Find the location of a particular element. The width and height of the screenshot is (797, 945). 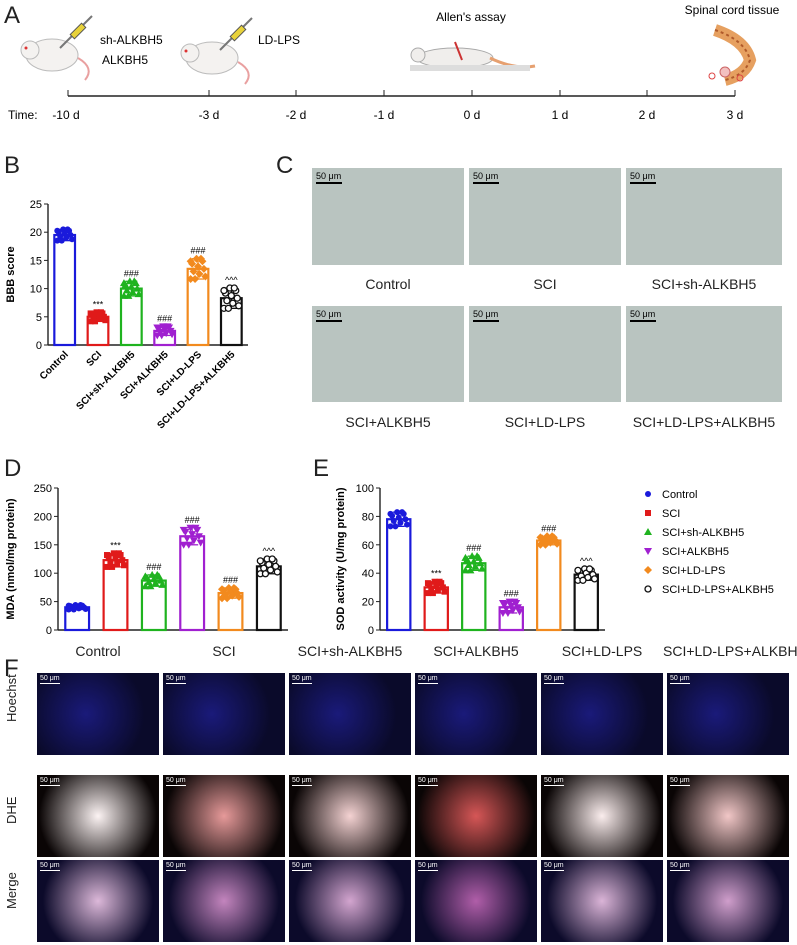

tick-label: 3 d is located at coordinates (735, 115).